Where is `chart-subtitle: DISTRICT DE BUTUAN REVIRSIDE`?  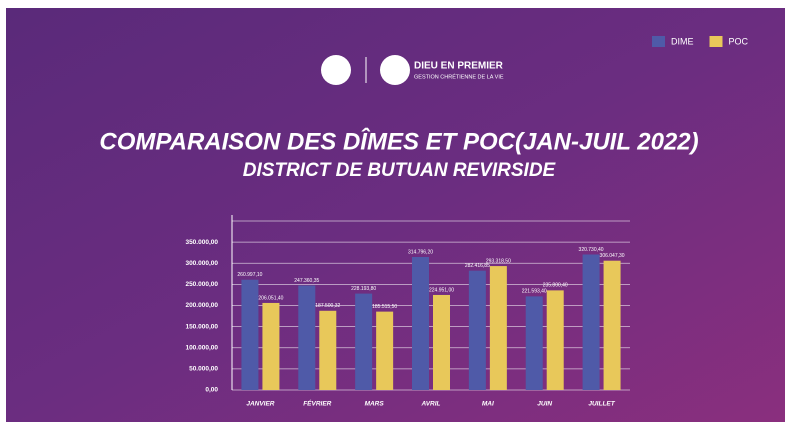
chart-subtitle: DISTRICT DE BUTUAN REVIRSIDE is located at coordinates (400, 170).